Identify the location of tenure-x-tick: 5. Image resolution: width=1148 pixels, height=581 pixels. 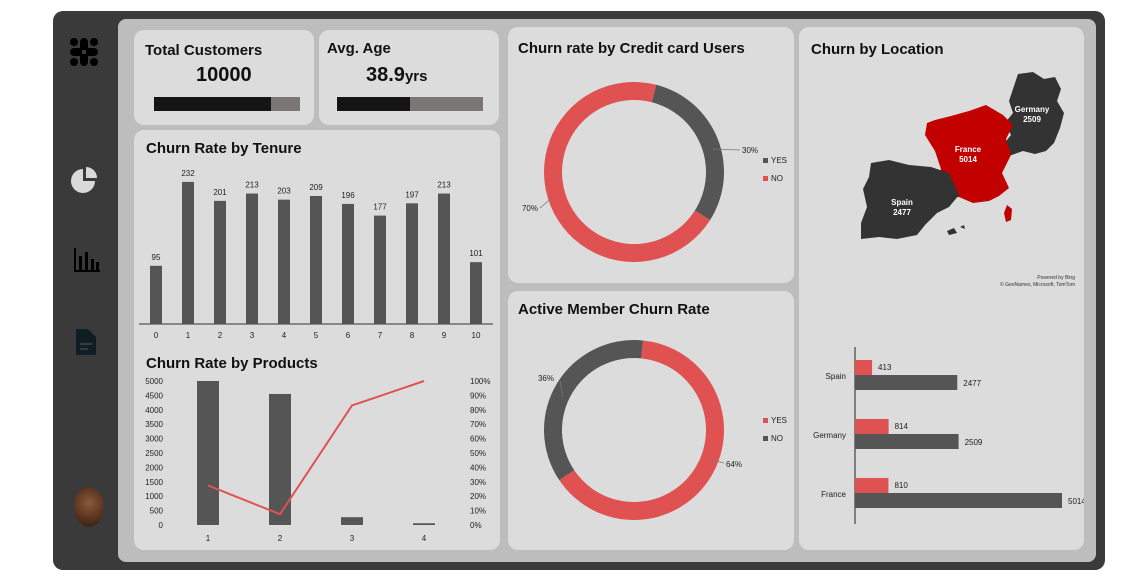
(316, 335).